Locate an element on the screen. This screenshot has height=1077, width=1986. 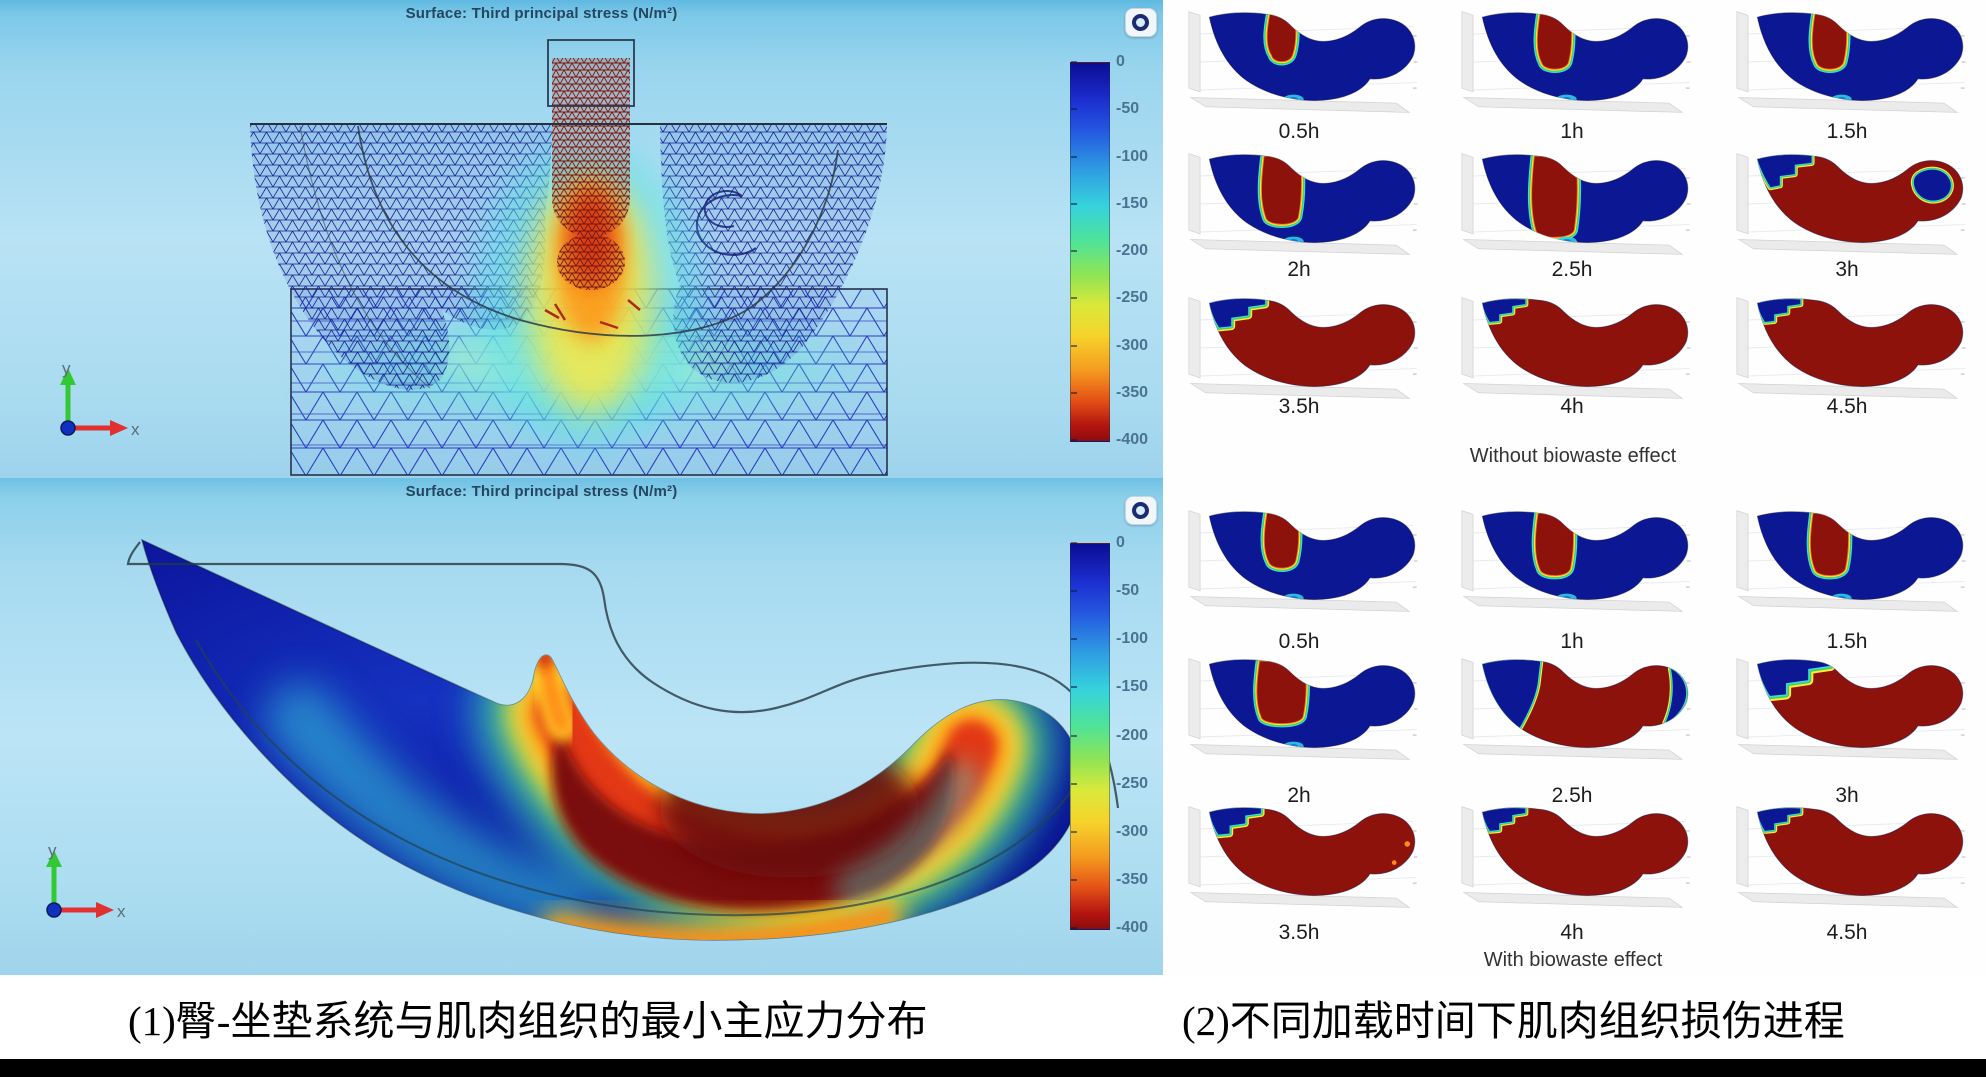
stress-colorbar: 0 -50 -100 -150 -200 -250 -300 -350 -400 is located at coordinates (1116, 250).